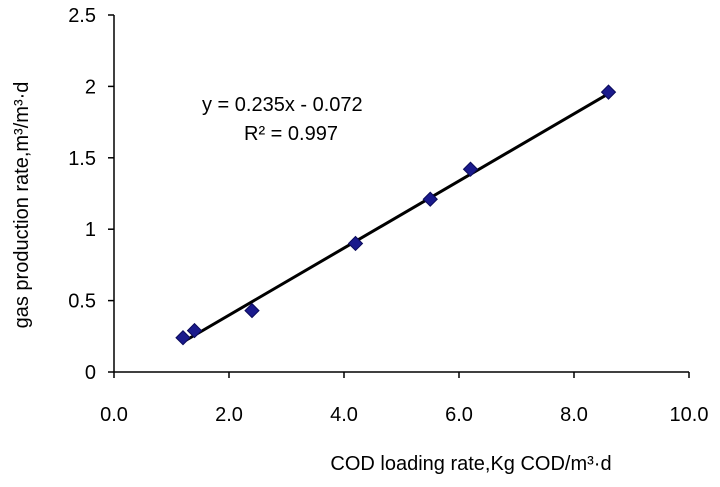  What do you see at coordinates (90, 87) in the screenshot?
I see `y-tick-label: 2` at bounding box center [90, 87].